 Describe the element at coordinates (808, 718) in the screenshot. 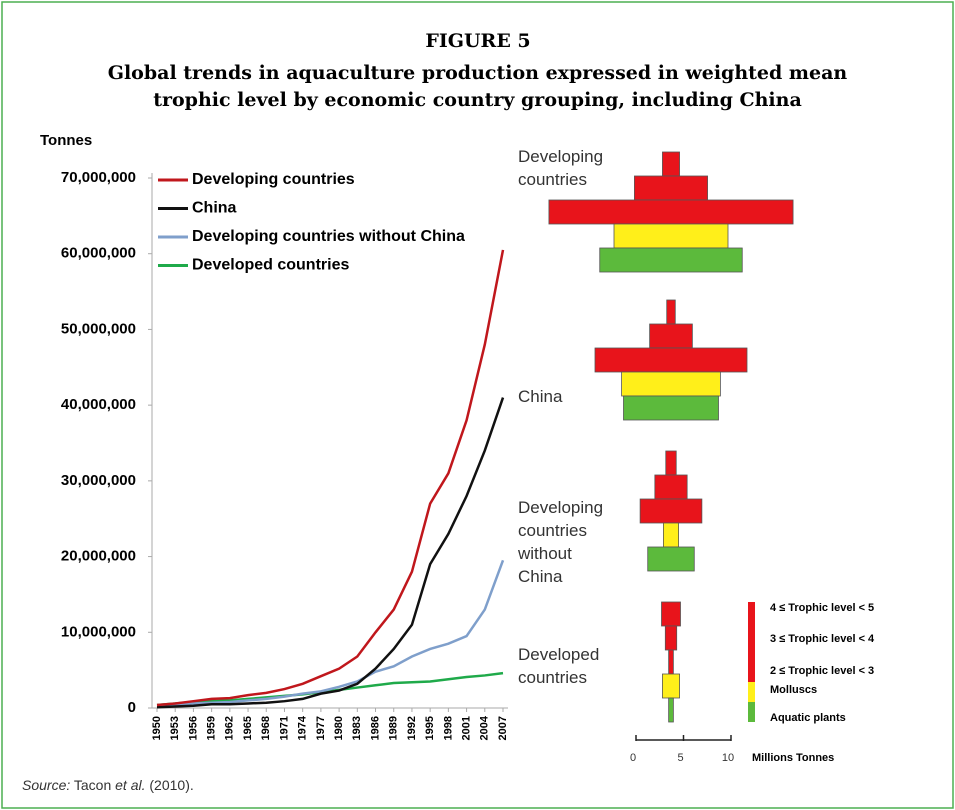

I see `level-label: Aquatic plants` at that location.